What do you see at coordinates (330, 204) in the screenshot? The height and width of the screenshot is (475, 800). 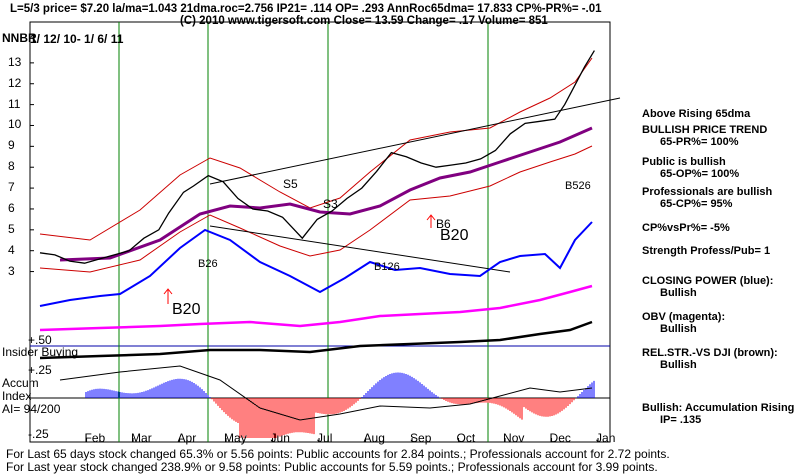 I see `signal-s3: S3` at bounding box center [330, 204].